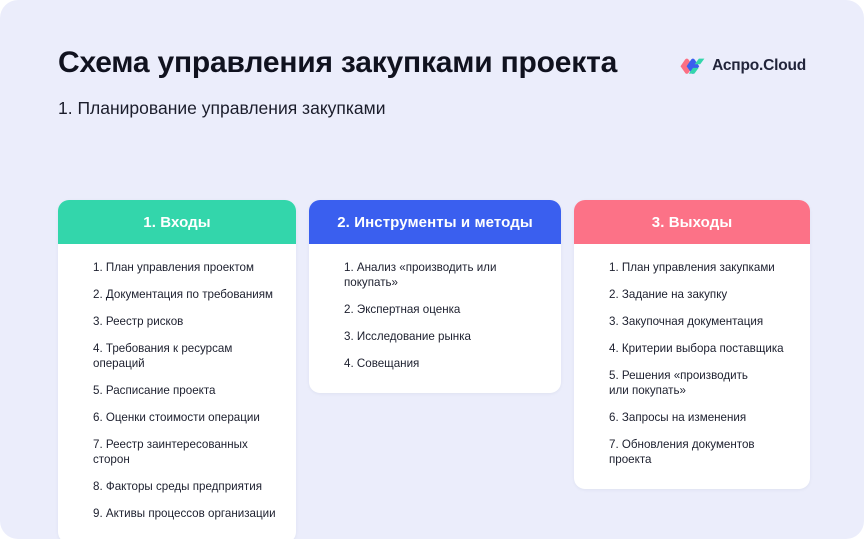 The width and height of the screenshot is (864, 539). I want to click on list-item: 6. Запросы на изменения, so click(693, 417).